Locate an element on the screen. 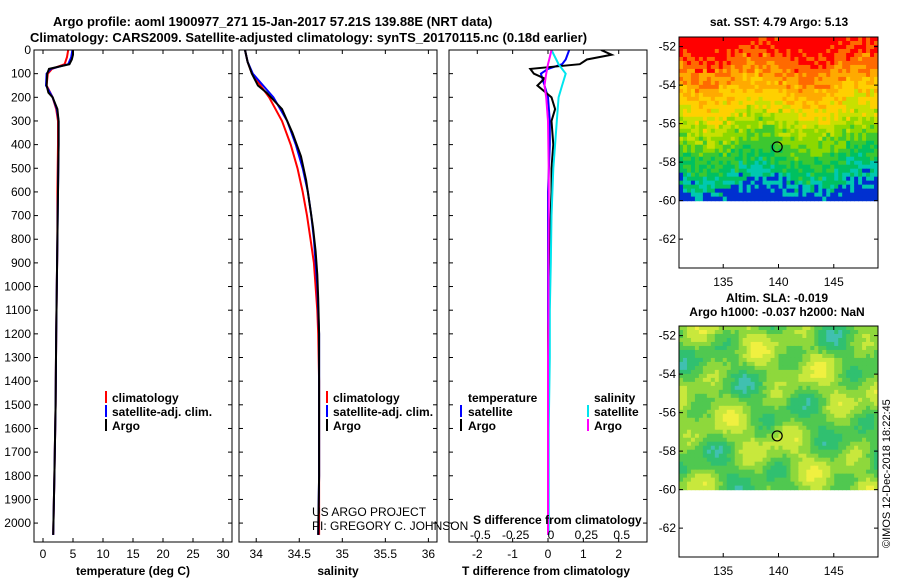 This screenshot has width=900, height=580. legend-t-satellite: satellite is located at coordinates (490, 412).